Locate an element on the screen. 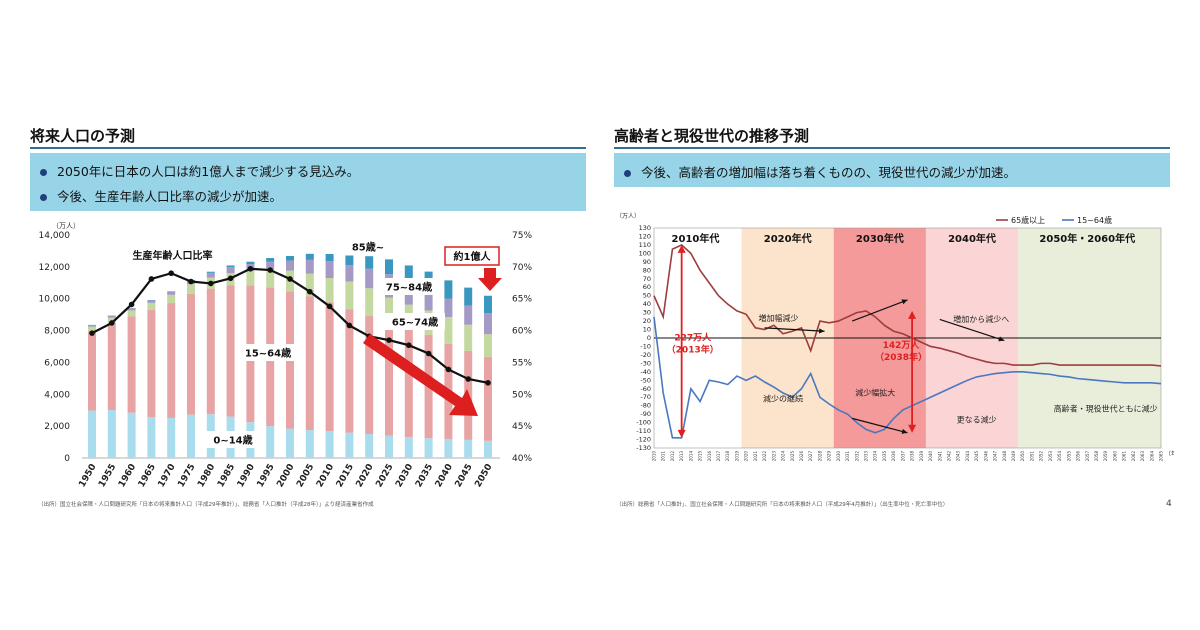 The image size is (1200, 630). x-tick-label: 2058 is located at coordinates (1096, 456).